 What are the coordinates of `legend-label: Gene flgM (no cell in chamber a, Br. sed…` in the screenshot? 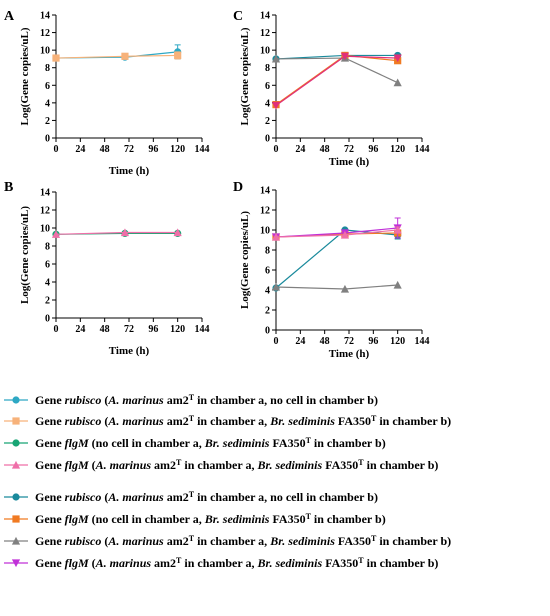 It's located at (210, 519).